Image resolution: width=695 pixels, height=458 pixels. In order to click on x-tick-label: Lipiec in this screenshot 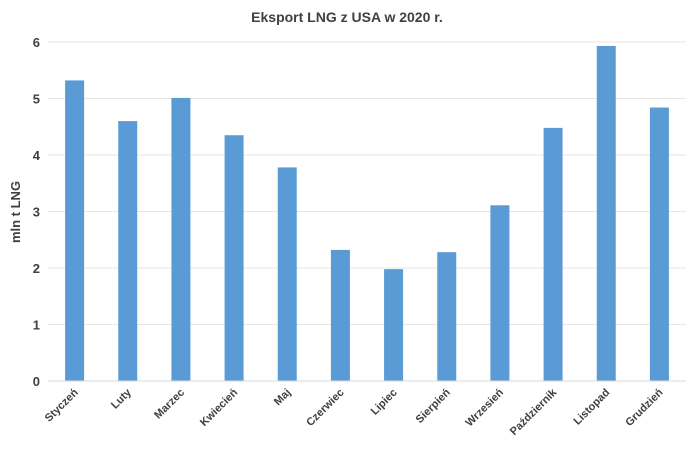, I will do `click(384, 402)`.